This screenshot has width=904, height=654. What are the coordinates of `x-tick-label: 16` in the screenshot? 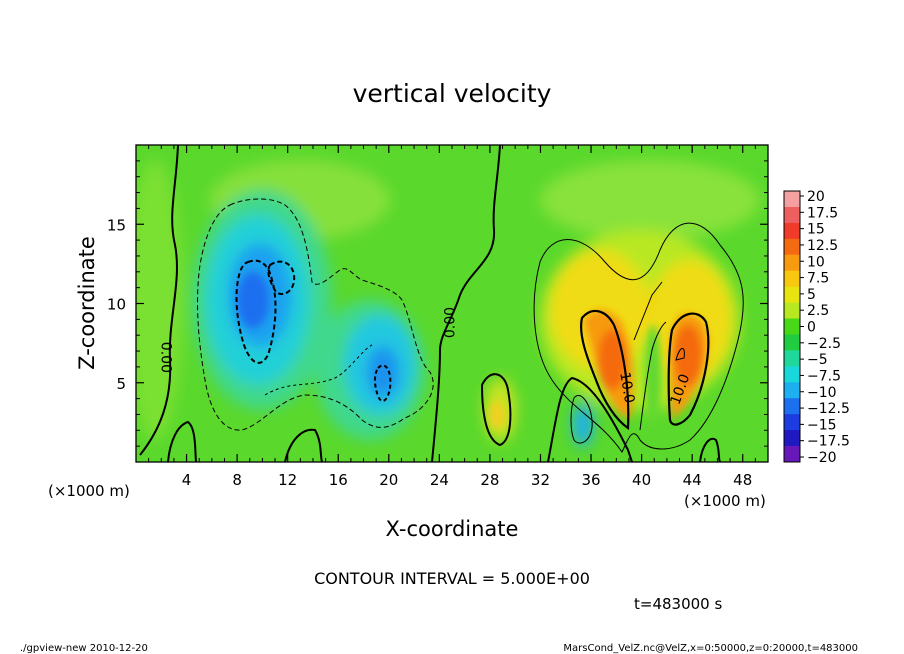 It's located at (338, 480).